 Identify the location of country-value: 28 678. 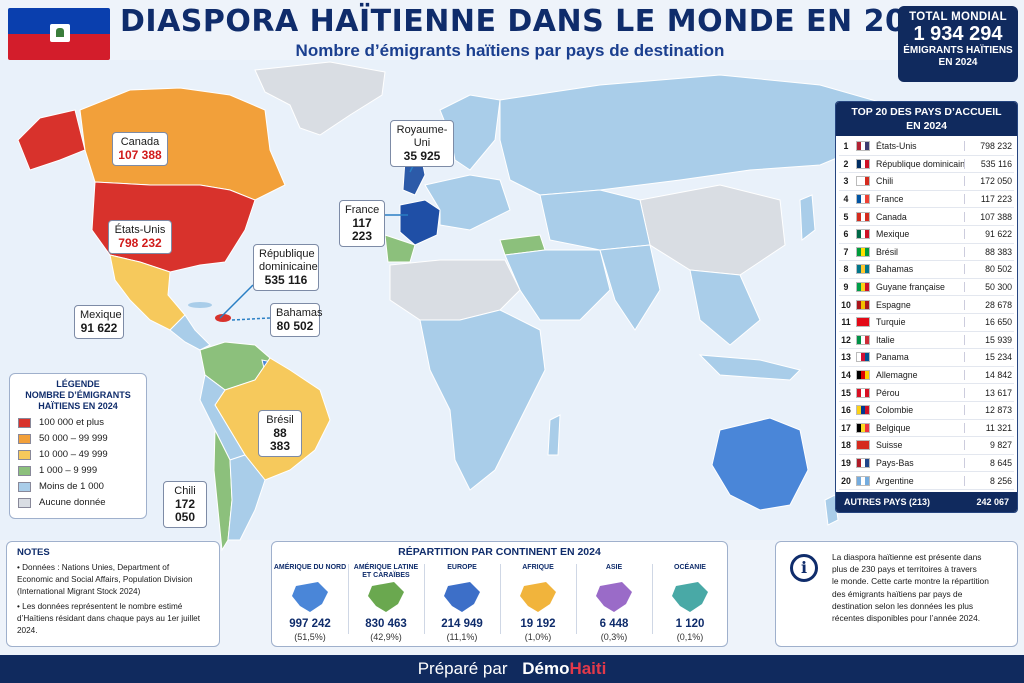
(989, 304).